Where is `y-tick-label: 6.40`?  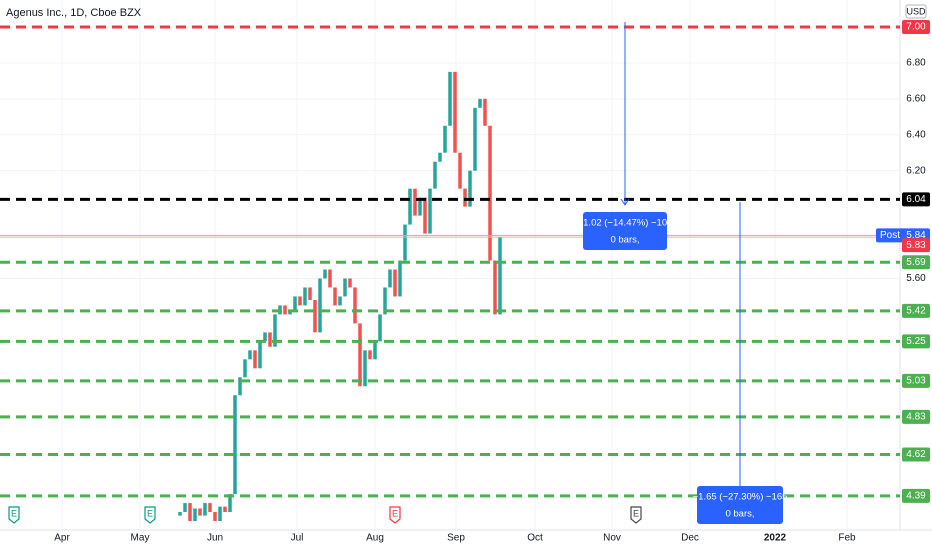 y-tick-label: 6.40 is located at coordinates (916, 134).